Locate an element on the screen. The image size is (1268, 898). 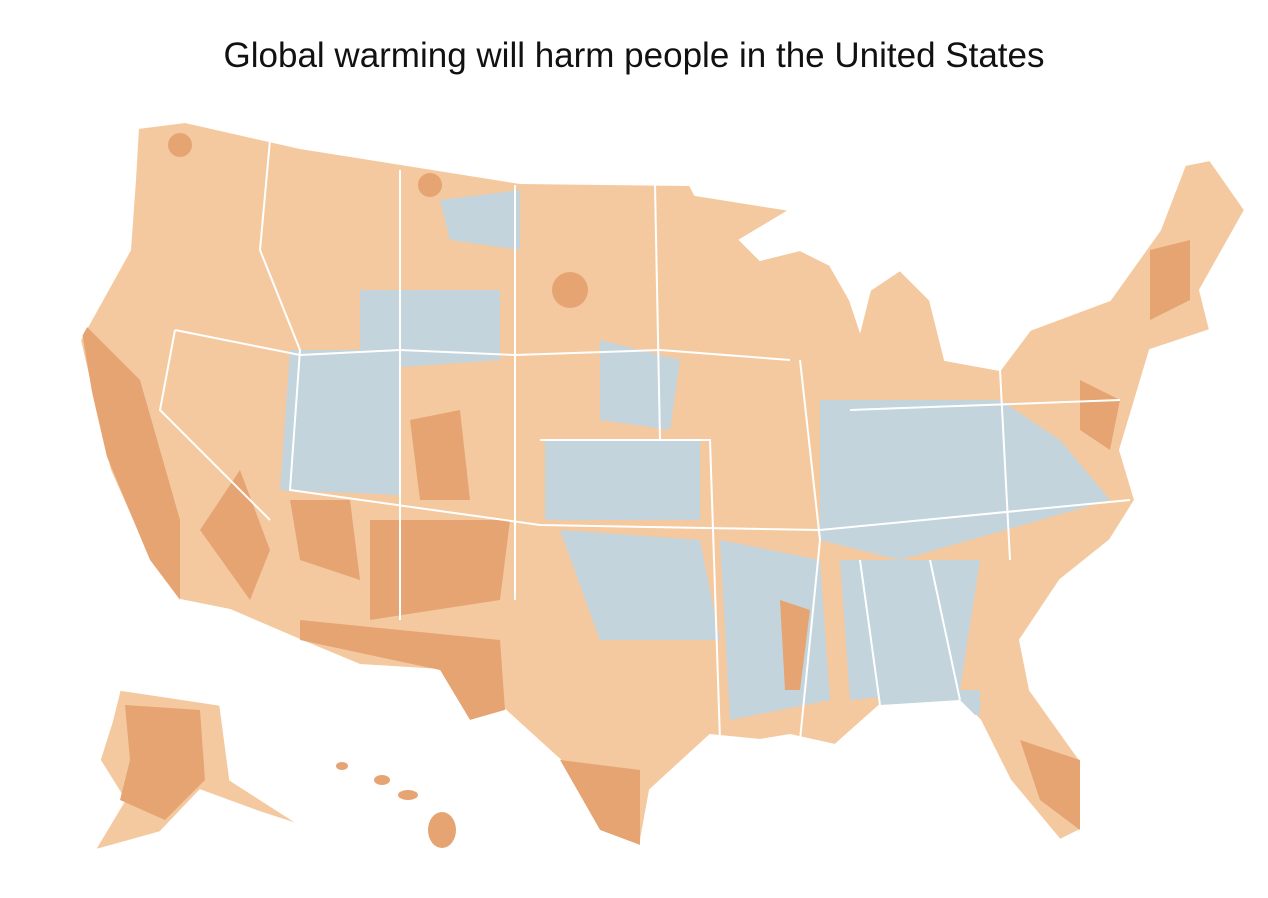
alaska is located at coordinates (197, 770).